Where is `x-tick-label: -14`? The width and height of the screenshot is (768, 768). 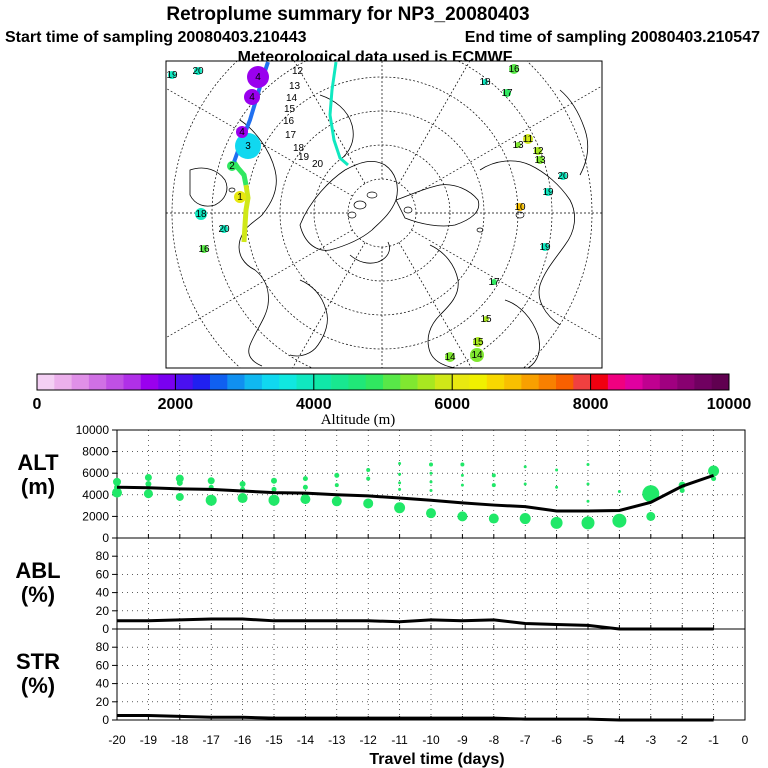 x-tick-label: -14 is located at coordinates (306, 740).